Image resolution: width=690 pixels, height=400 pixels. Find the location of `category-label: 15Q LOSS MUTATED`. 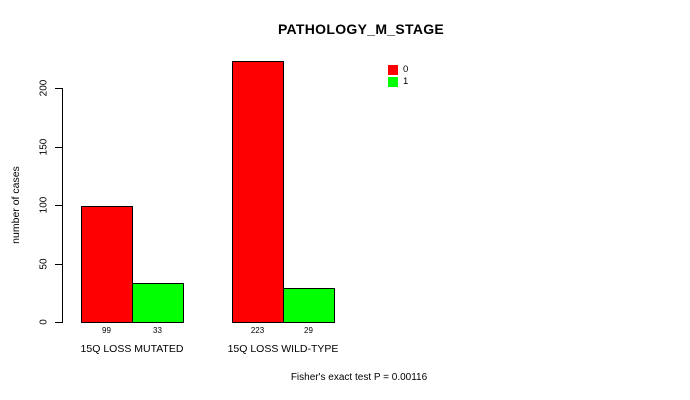

category-label: 15Q LOSS MUTATED is located at coordinates (132, 349).